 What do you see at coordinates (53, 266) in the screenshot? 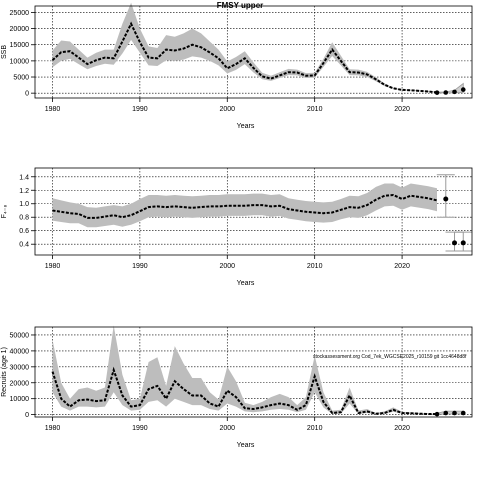
I see `f-x-tick-label: 1980` at bounding box center [53, 266].